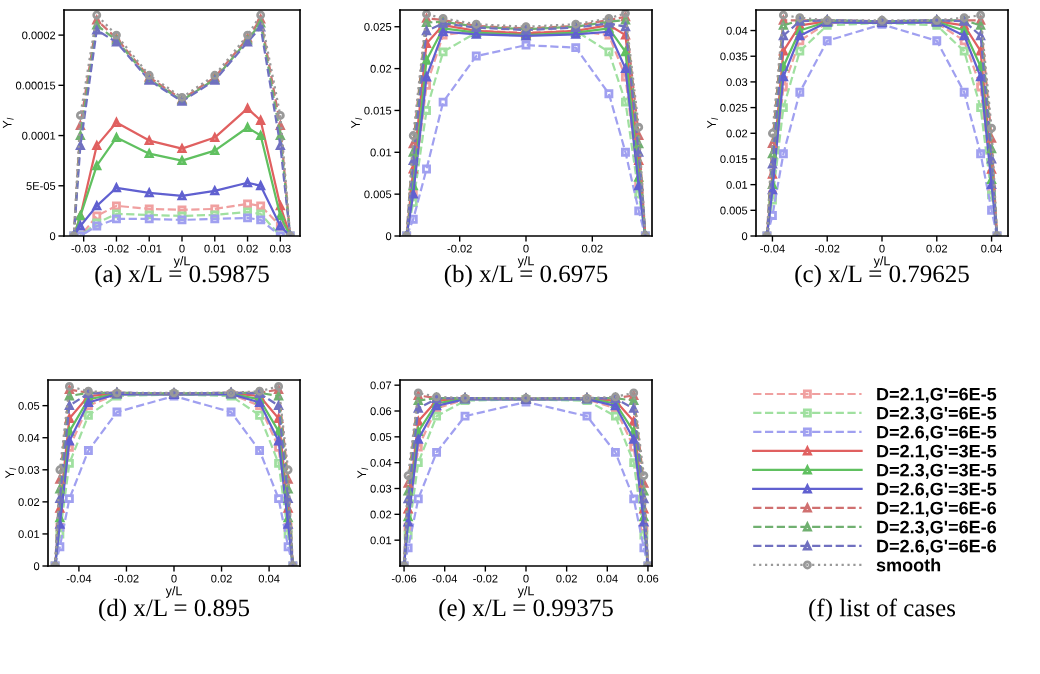  Describe the element at coordinates (937, 471) in the screenshot. I see `text: D=2.3,G'=3E-5` at that location.